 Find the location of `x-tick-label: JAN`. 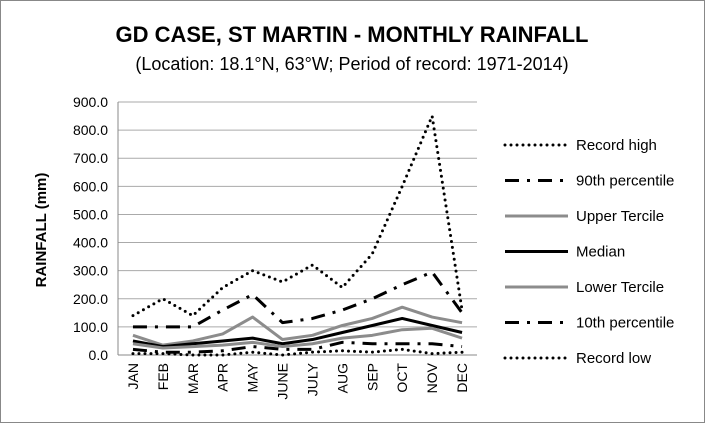

x-tick-label: JAN is located at coordinates (133, 376).